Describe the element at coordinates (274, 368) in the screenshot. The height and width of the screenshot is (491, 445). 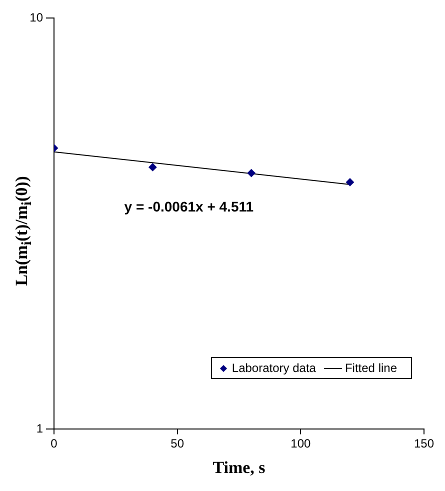
I see `legend-label: Laboratory data` at that location.